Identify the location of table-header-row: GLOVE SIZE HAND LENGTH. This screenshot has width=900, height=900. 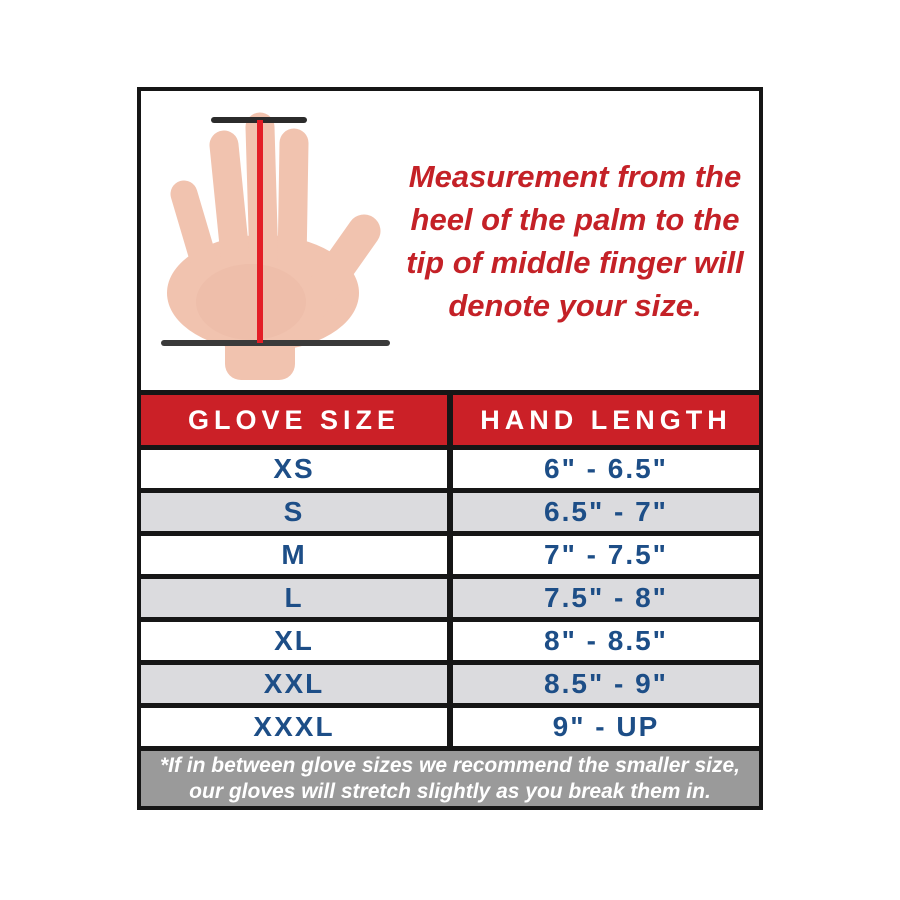
(450, 422).